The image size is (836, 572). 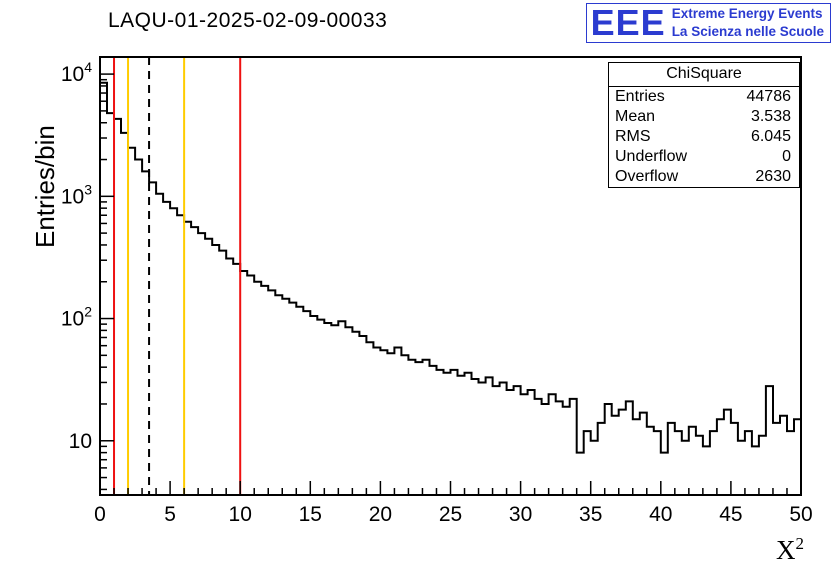 What do you see at coordinates (800, 514) in the screenshot?
I see `x-tick-label: 50` at bounding box center [800, 514].